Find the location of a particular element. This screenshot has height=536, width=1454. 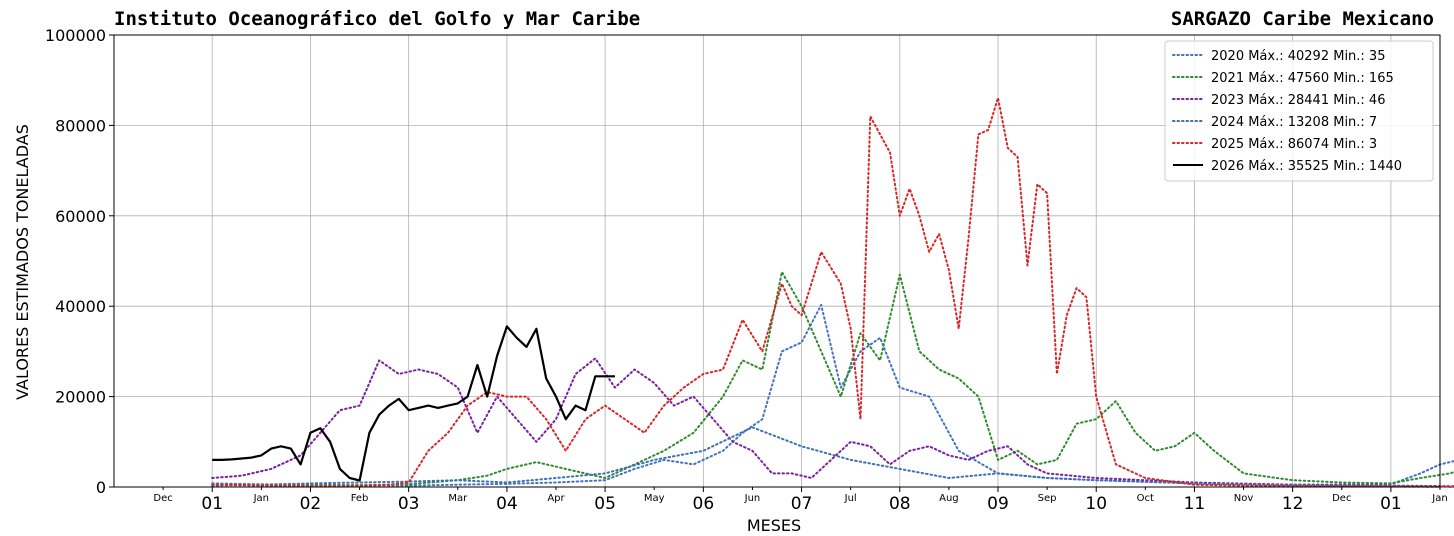

x-month-label: 12 is located at coordinates (1293, 504).